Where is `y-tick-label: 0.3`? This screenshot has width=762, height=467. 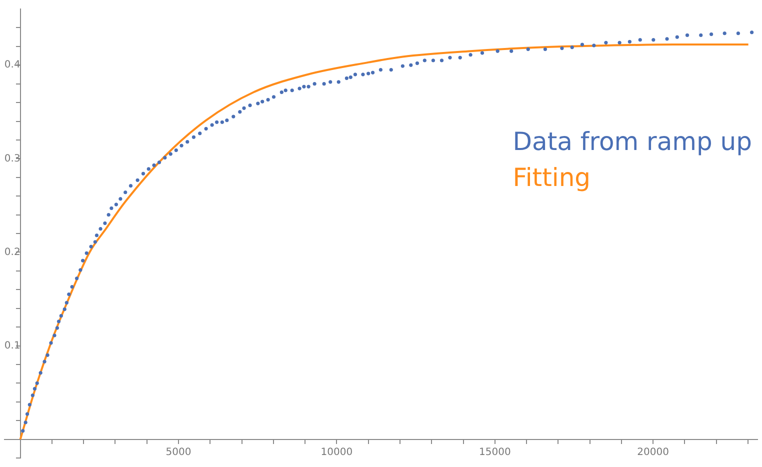 y-tick-label: 0.3 is located at coordinates (12, 158).